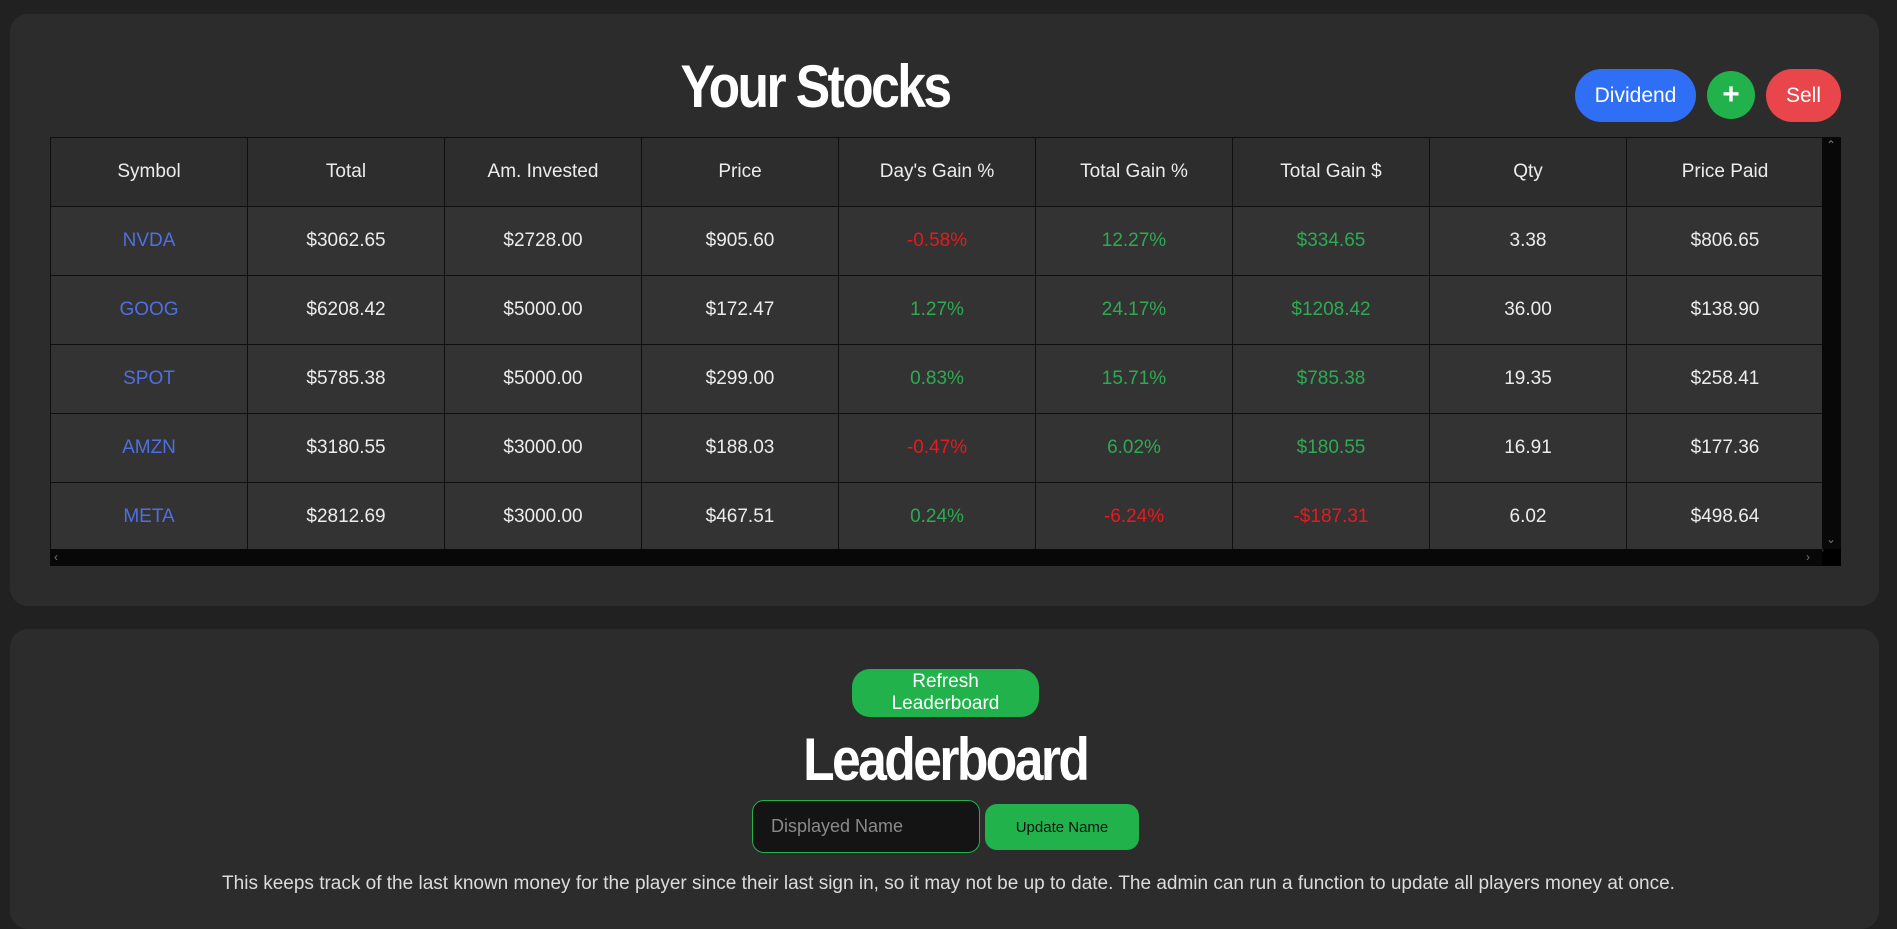 The height and width of the screenshot is (929, 1897). What do you see at coordinates (816, 86) in the screenshot?
I see `stocks-title: Your Stocks` at bounding box center [816, 86].